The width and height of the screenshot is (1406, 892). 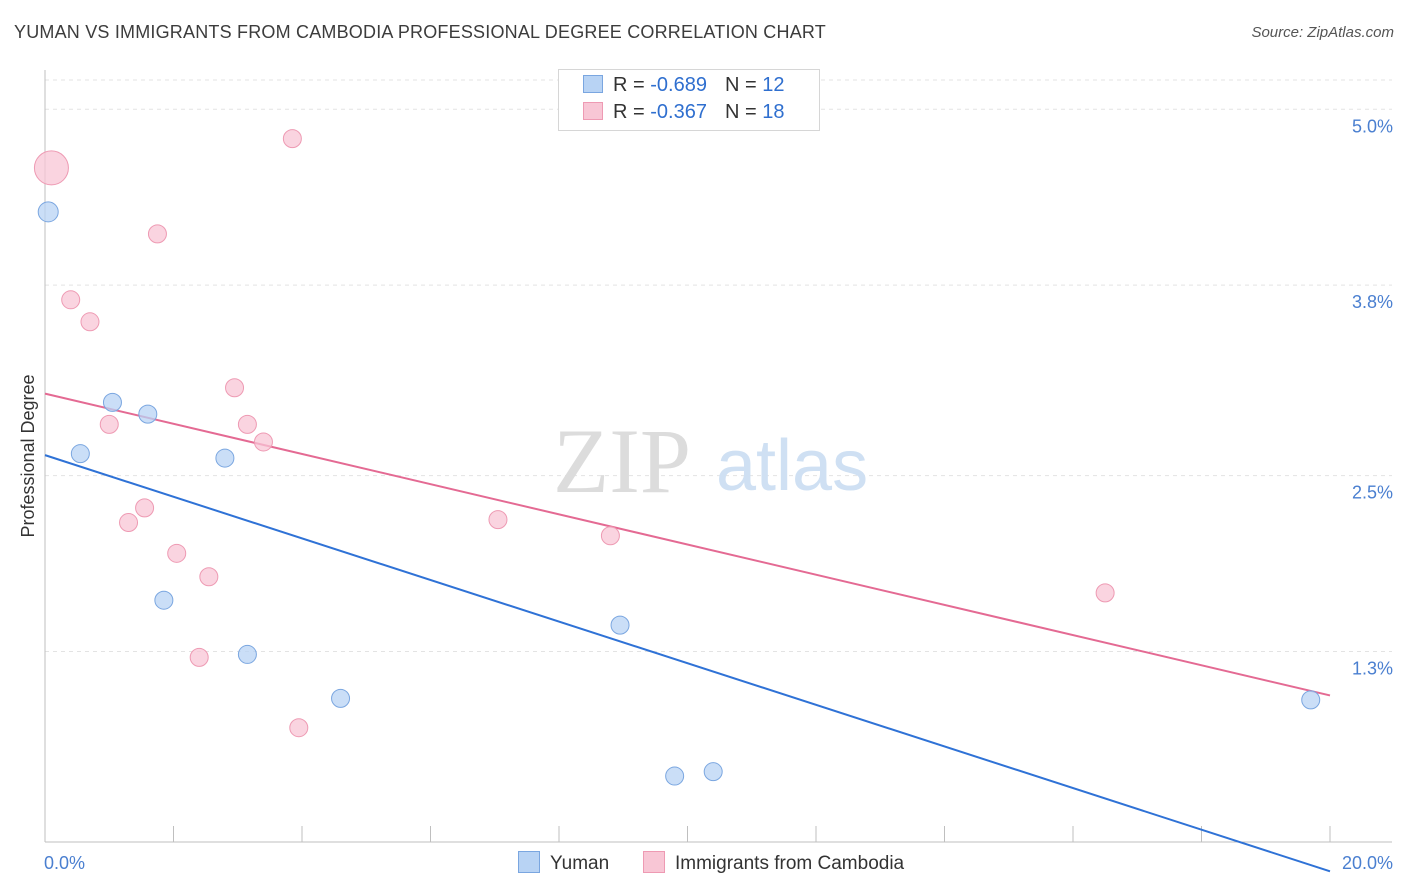 I want to click on watermark-zip: ZIP, so click(x=622, y=461).